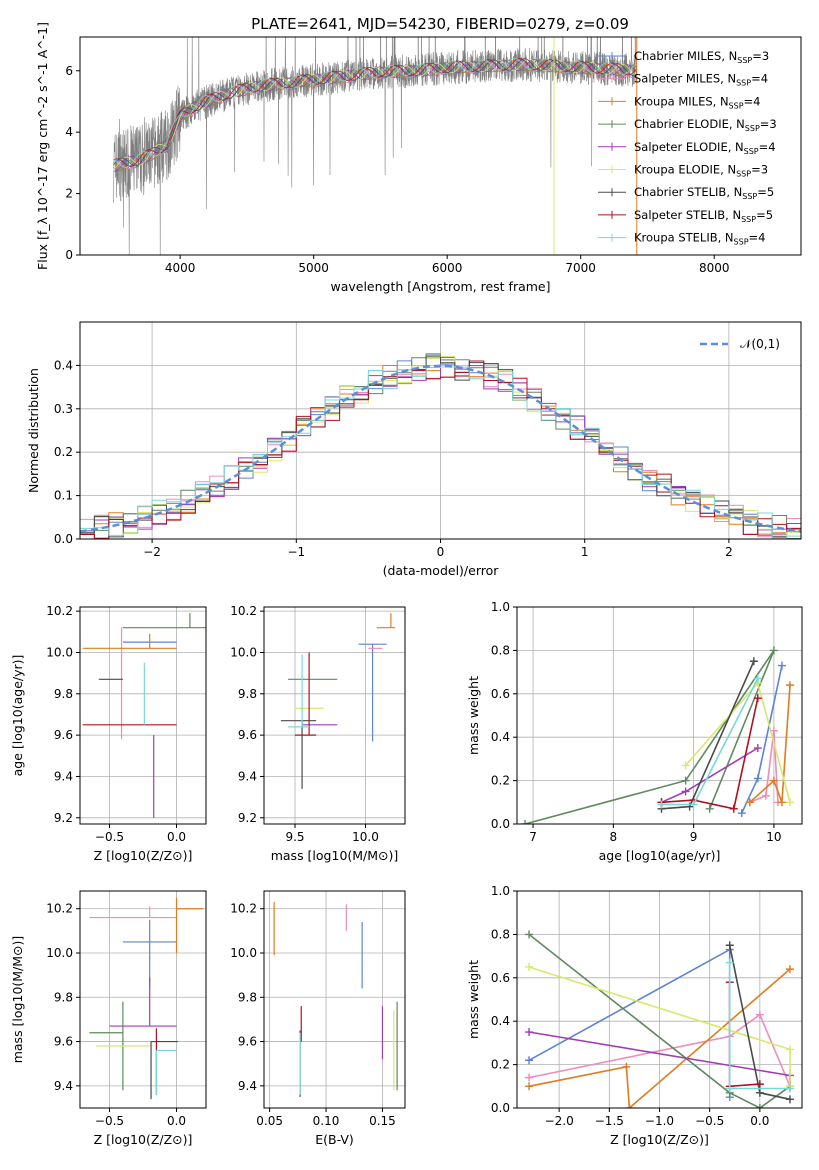 The image size is (819, 1170). I want to click on y-axis-label: Flux [f_λ 10^-17 erg cm^-2 s^-1 A^-1], so click(42, 146).